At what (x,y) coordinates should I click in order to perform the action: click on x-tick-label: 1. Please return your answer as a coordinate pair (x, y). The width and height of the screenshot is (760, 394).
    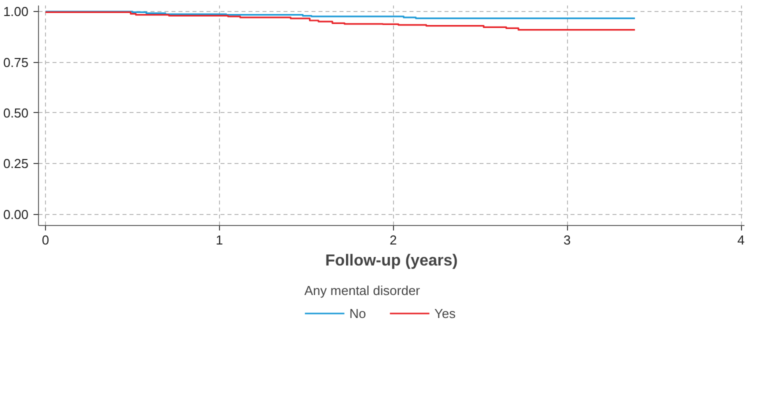
    Looking at the image, I should click on (219, 240).